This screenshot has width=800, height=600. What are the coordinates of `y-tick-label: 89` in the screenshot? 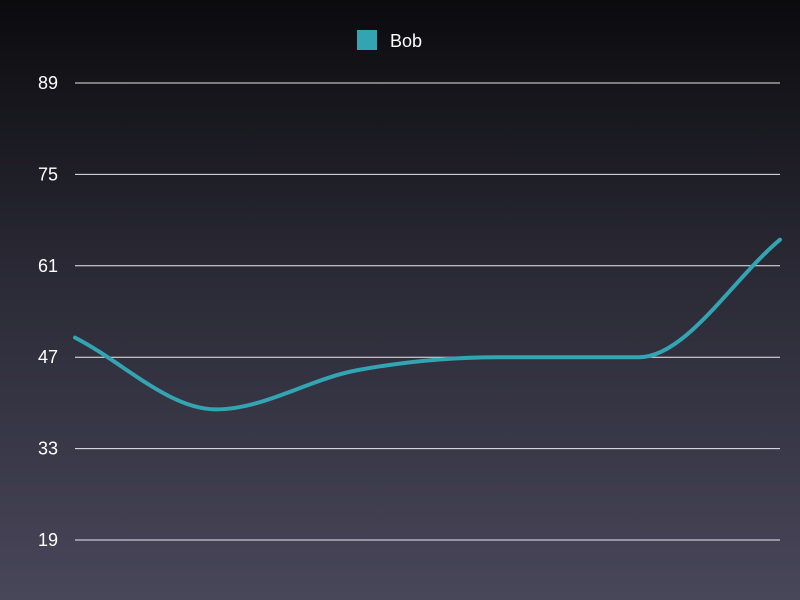 It's located at (48, 83).